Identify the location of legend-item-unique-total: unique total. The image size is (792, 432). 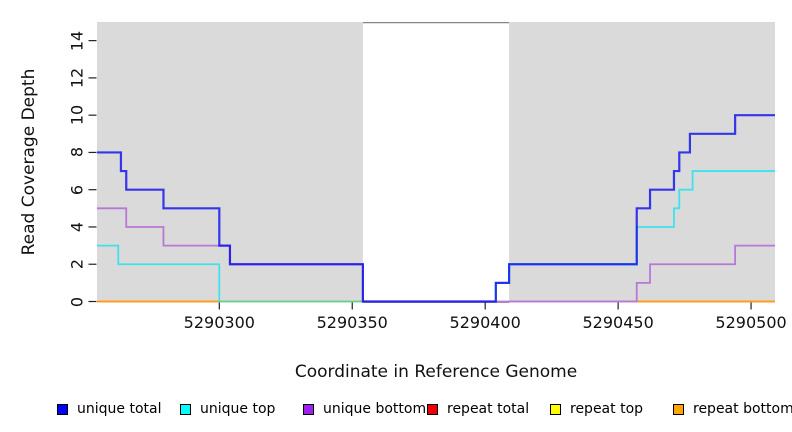
(109, 409).